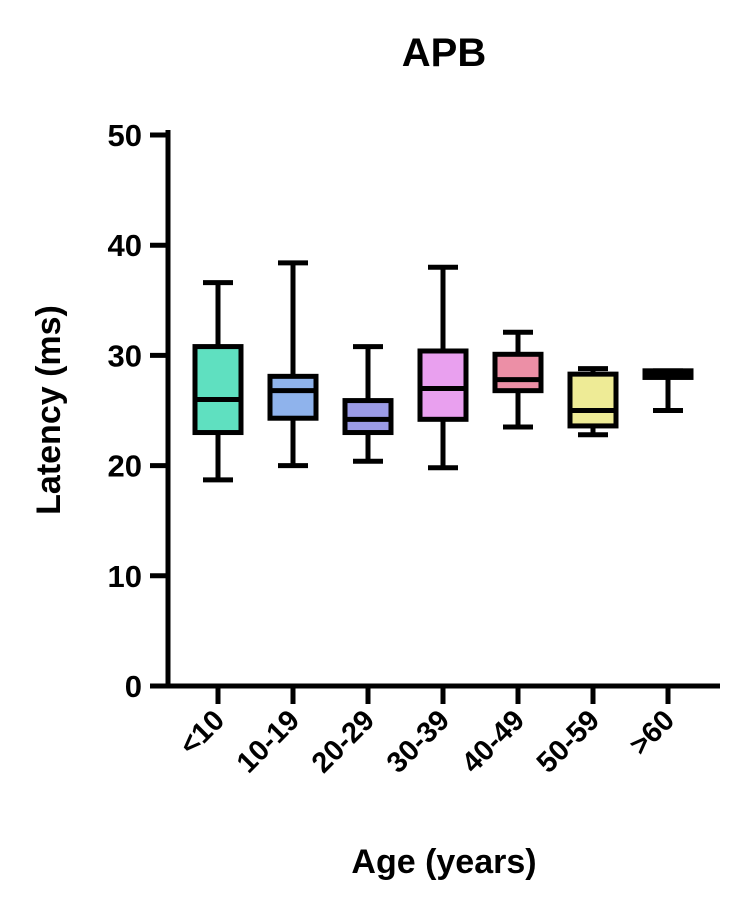  What do you see at coordinates (652, 732) in the screenshot?
I see `x-tick-label: >60` at bounding box center [652, 732].